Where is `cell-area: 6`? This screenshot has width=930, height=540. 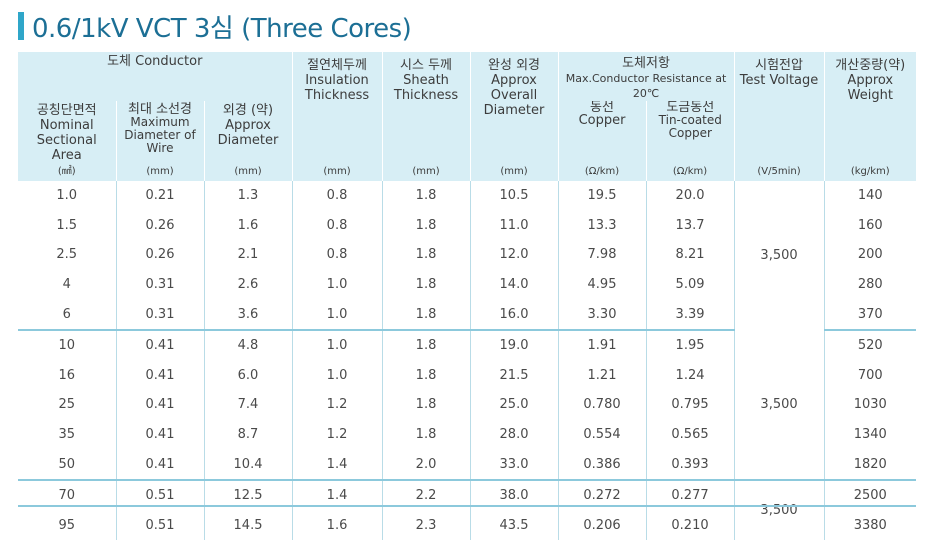 cell-area: 6 is located at coordinates (67, 315).